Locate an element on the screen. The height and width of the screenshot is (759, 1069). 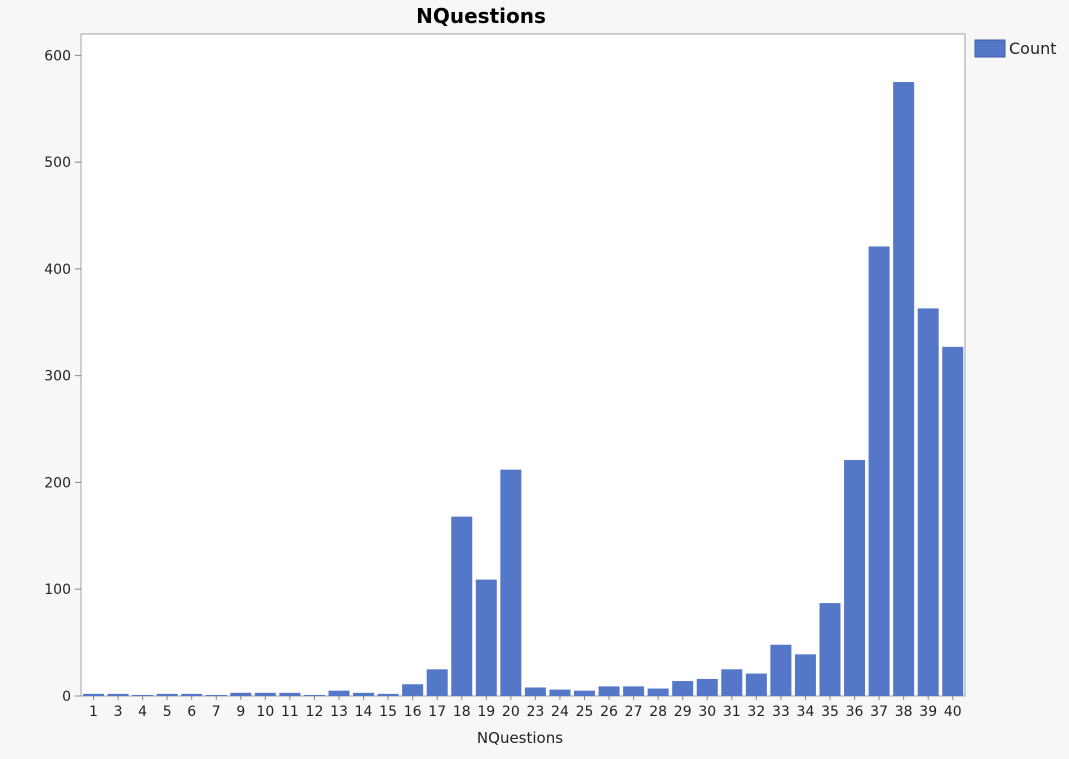
x-tick-label: 37 is located at coordinates (879, 712).